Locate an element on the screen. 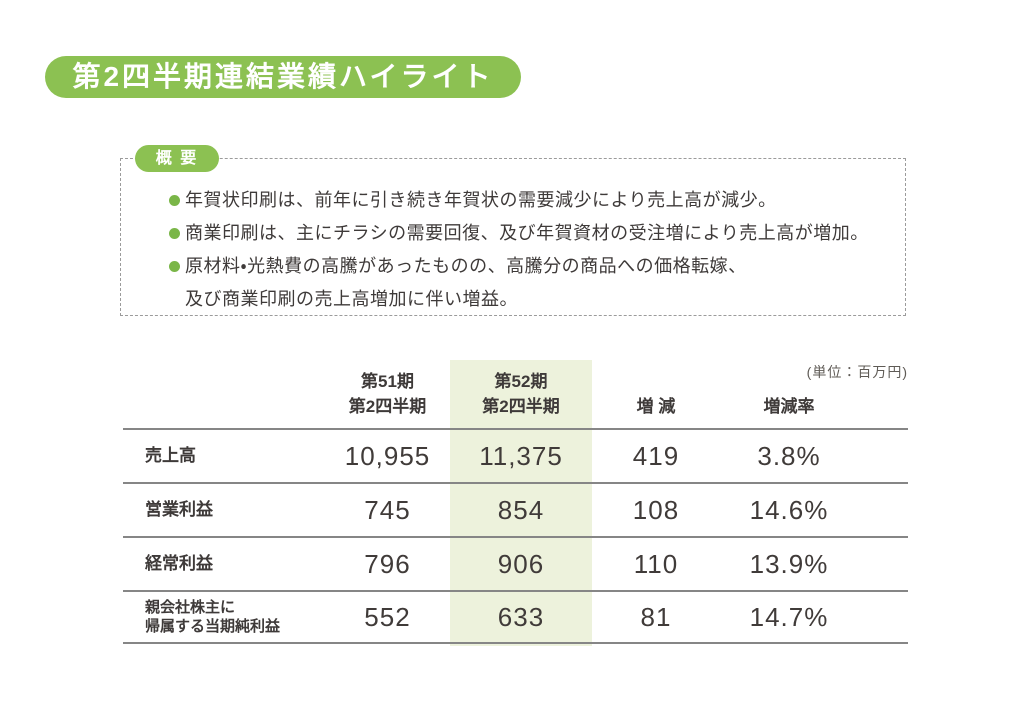 Image resolution: width=1024 pixels, height=715 pixels. value-rate: 13.9% is located at coordinates (789, 563).